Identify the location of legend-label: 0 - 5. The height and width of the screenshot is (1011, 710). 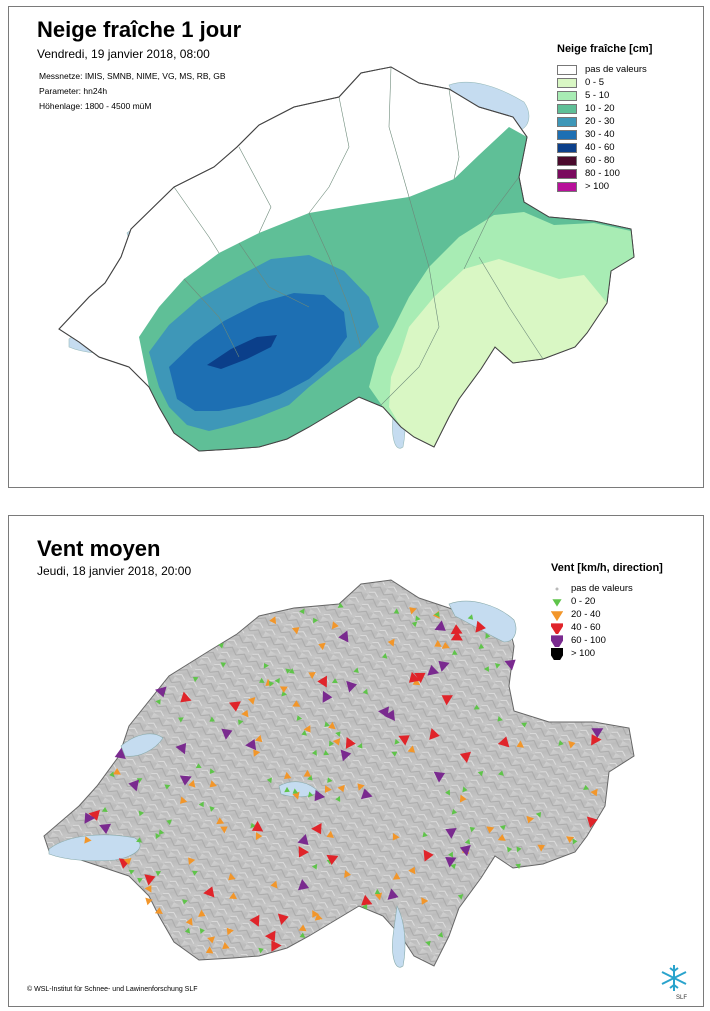
(595, 82).